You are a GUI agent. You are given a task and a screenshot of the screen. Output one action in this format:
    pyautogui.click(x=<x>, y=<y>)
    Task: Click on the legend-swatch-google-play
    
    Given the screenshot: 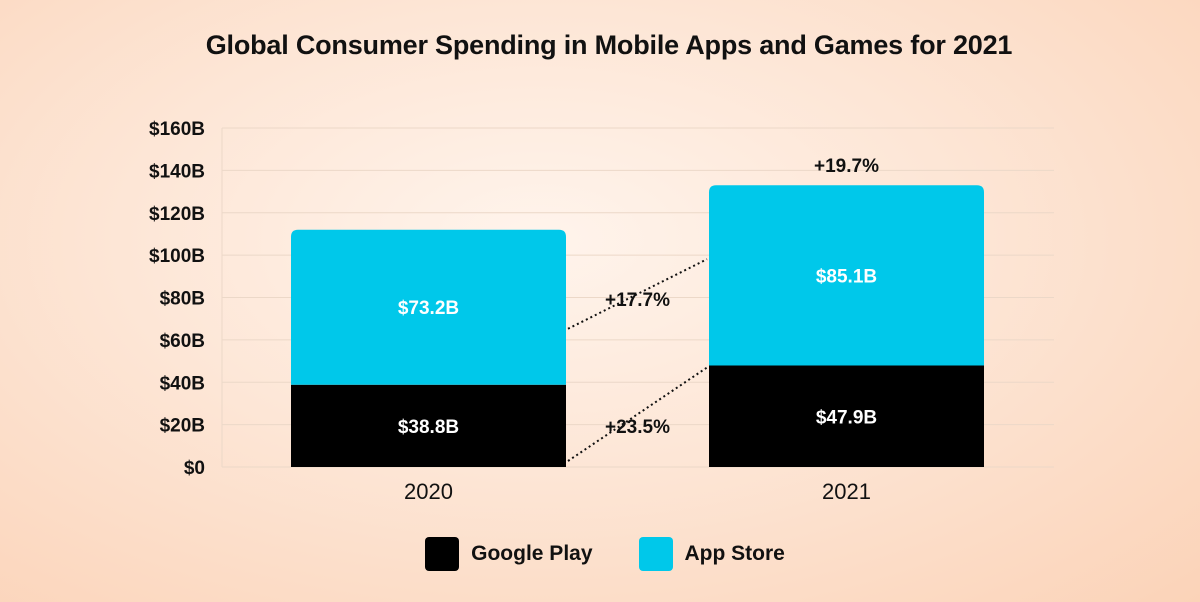 What is the action you would take?
    pyautogui.click(x=442, y=554)
    